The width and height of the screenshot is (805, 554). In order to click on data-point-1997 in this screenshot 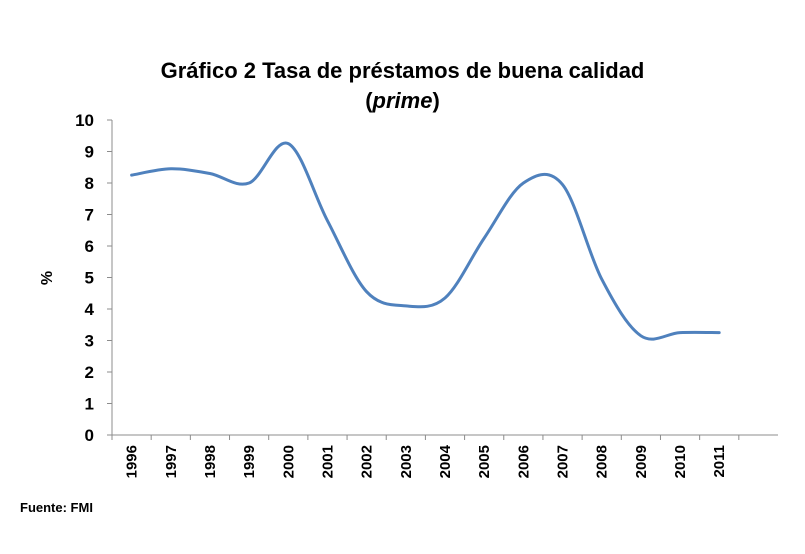, I will do `click(170, 168)`.